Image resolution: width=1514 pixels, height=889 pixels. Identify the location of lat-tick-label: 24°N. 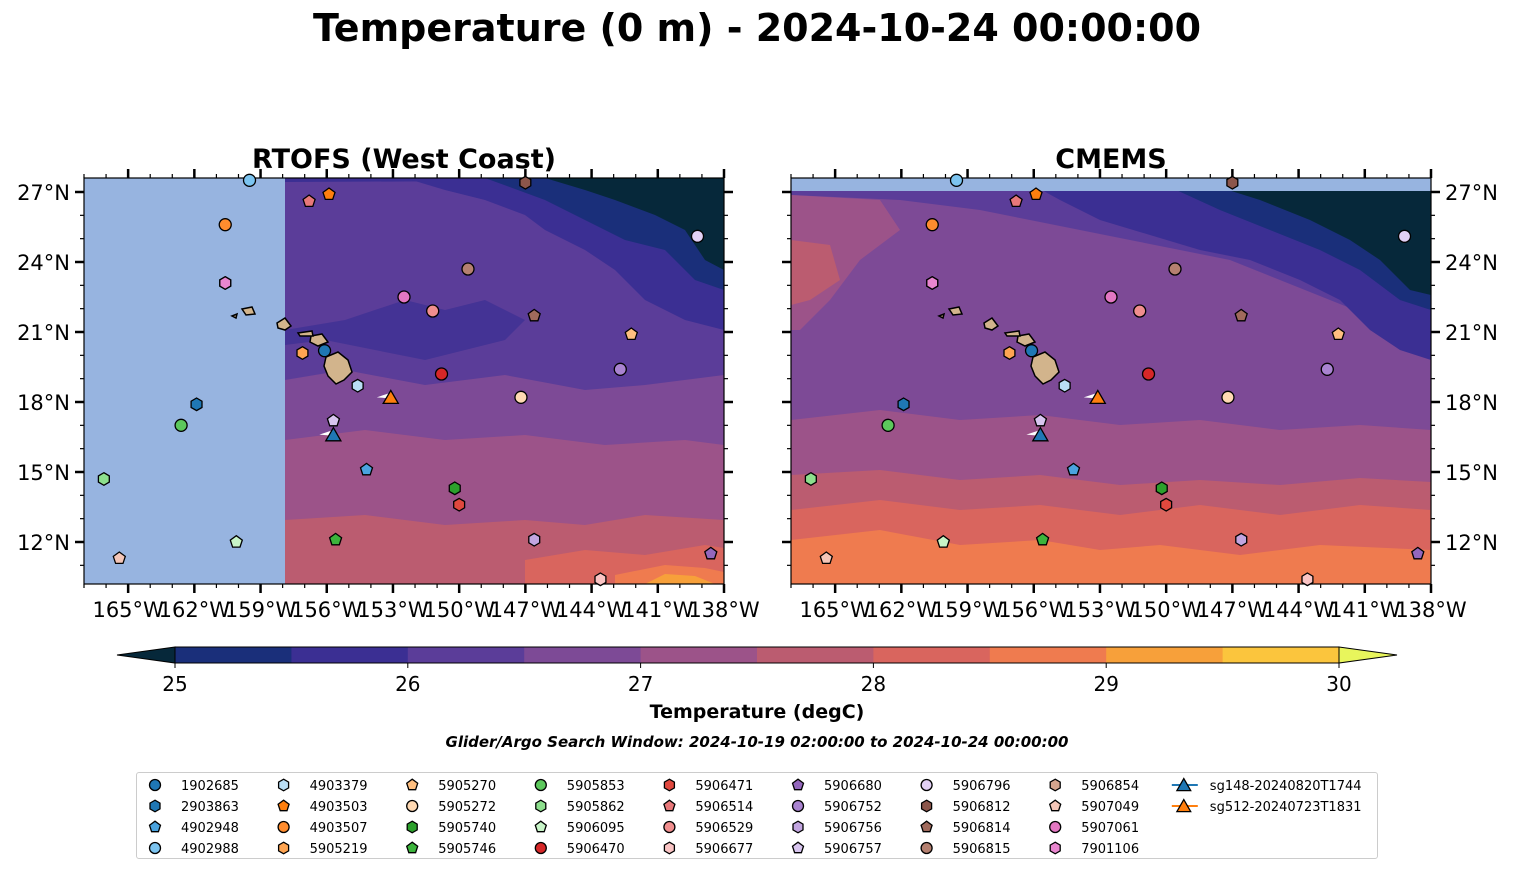
(1471, 263).